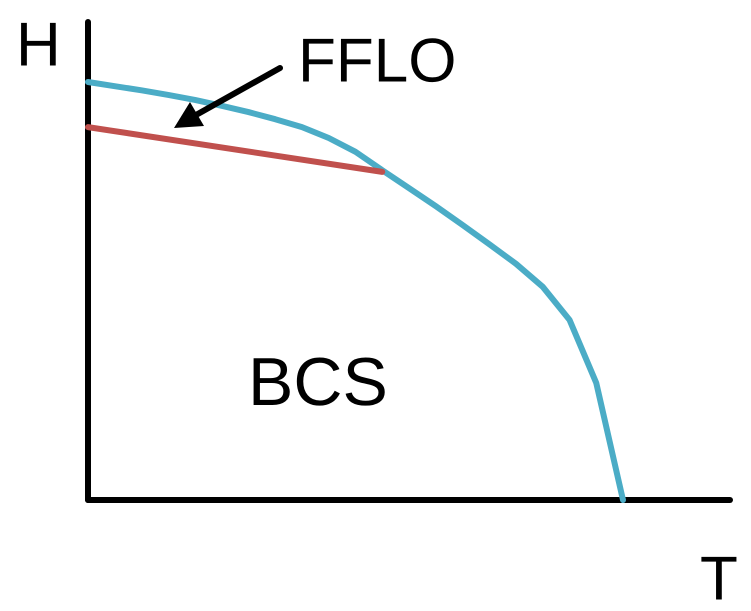 This screenshot has width=751, height=611. What do you see at coordinates (719, 577) in the screenshot?
I see `x-axis-title: T` at bounding box center [719, 577].